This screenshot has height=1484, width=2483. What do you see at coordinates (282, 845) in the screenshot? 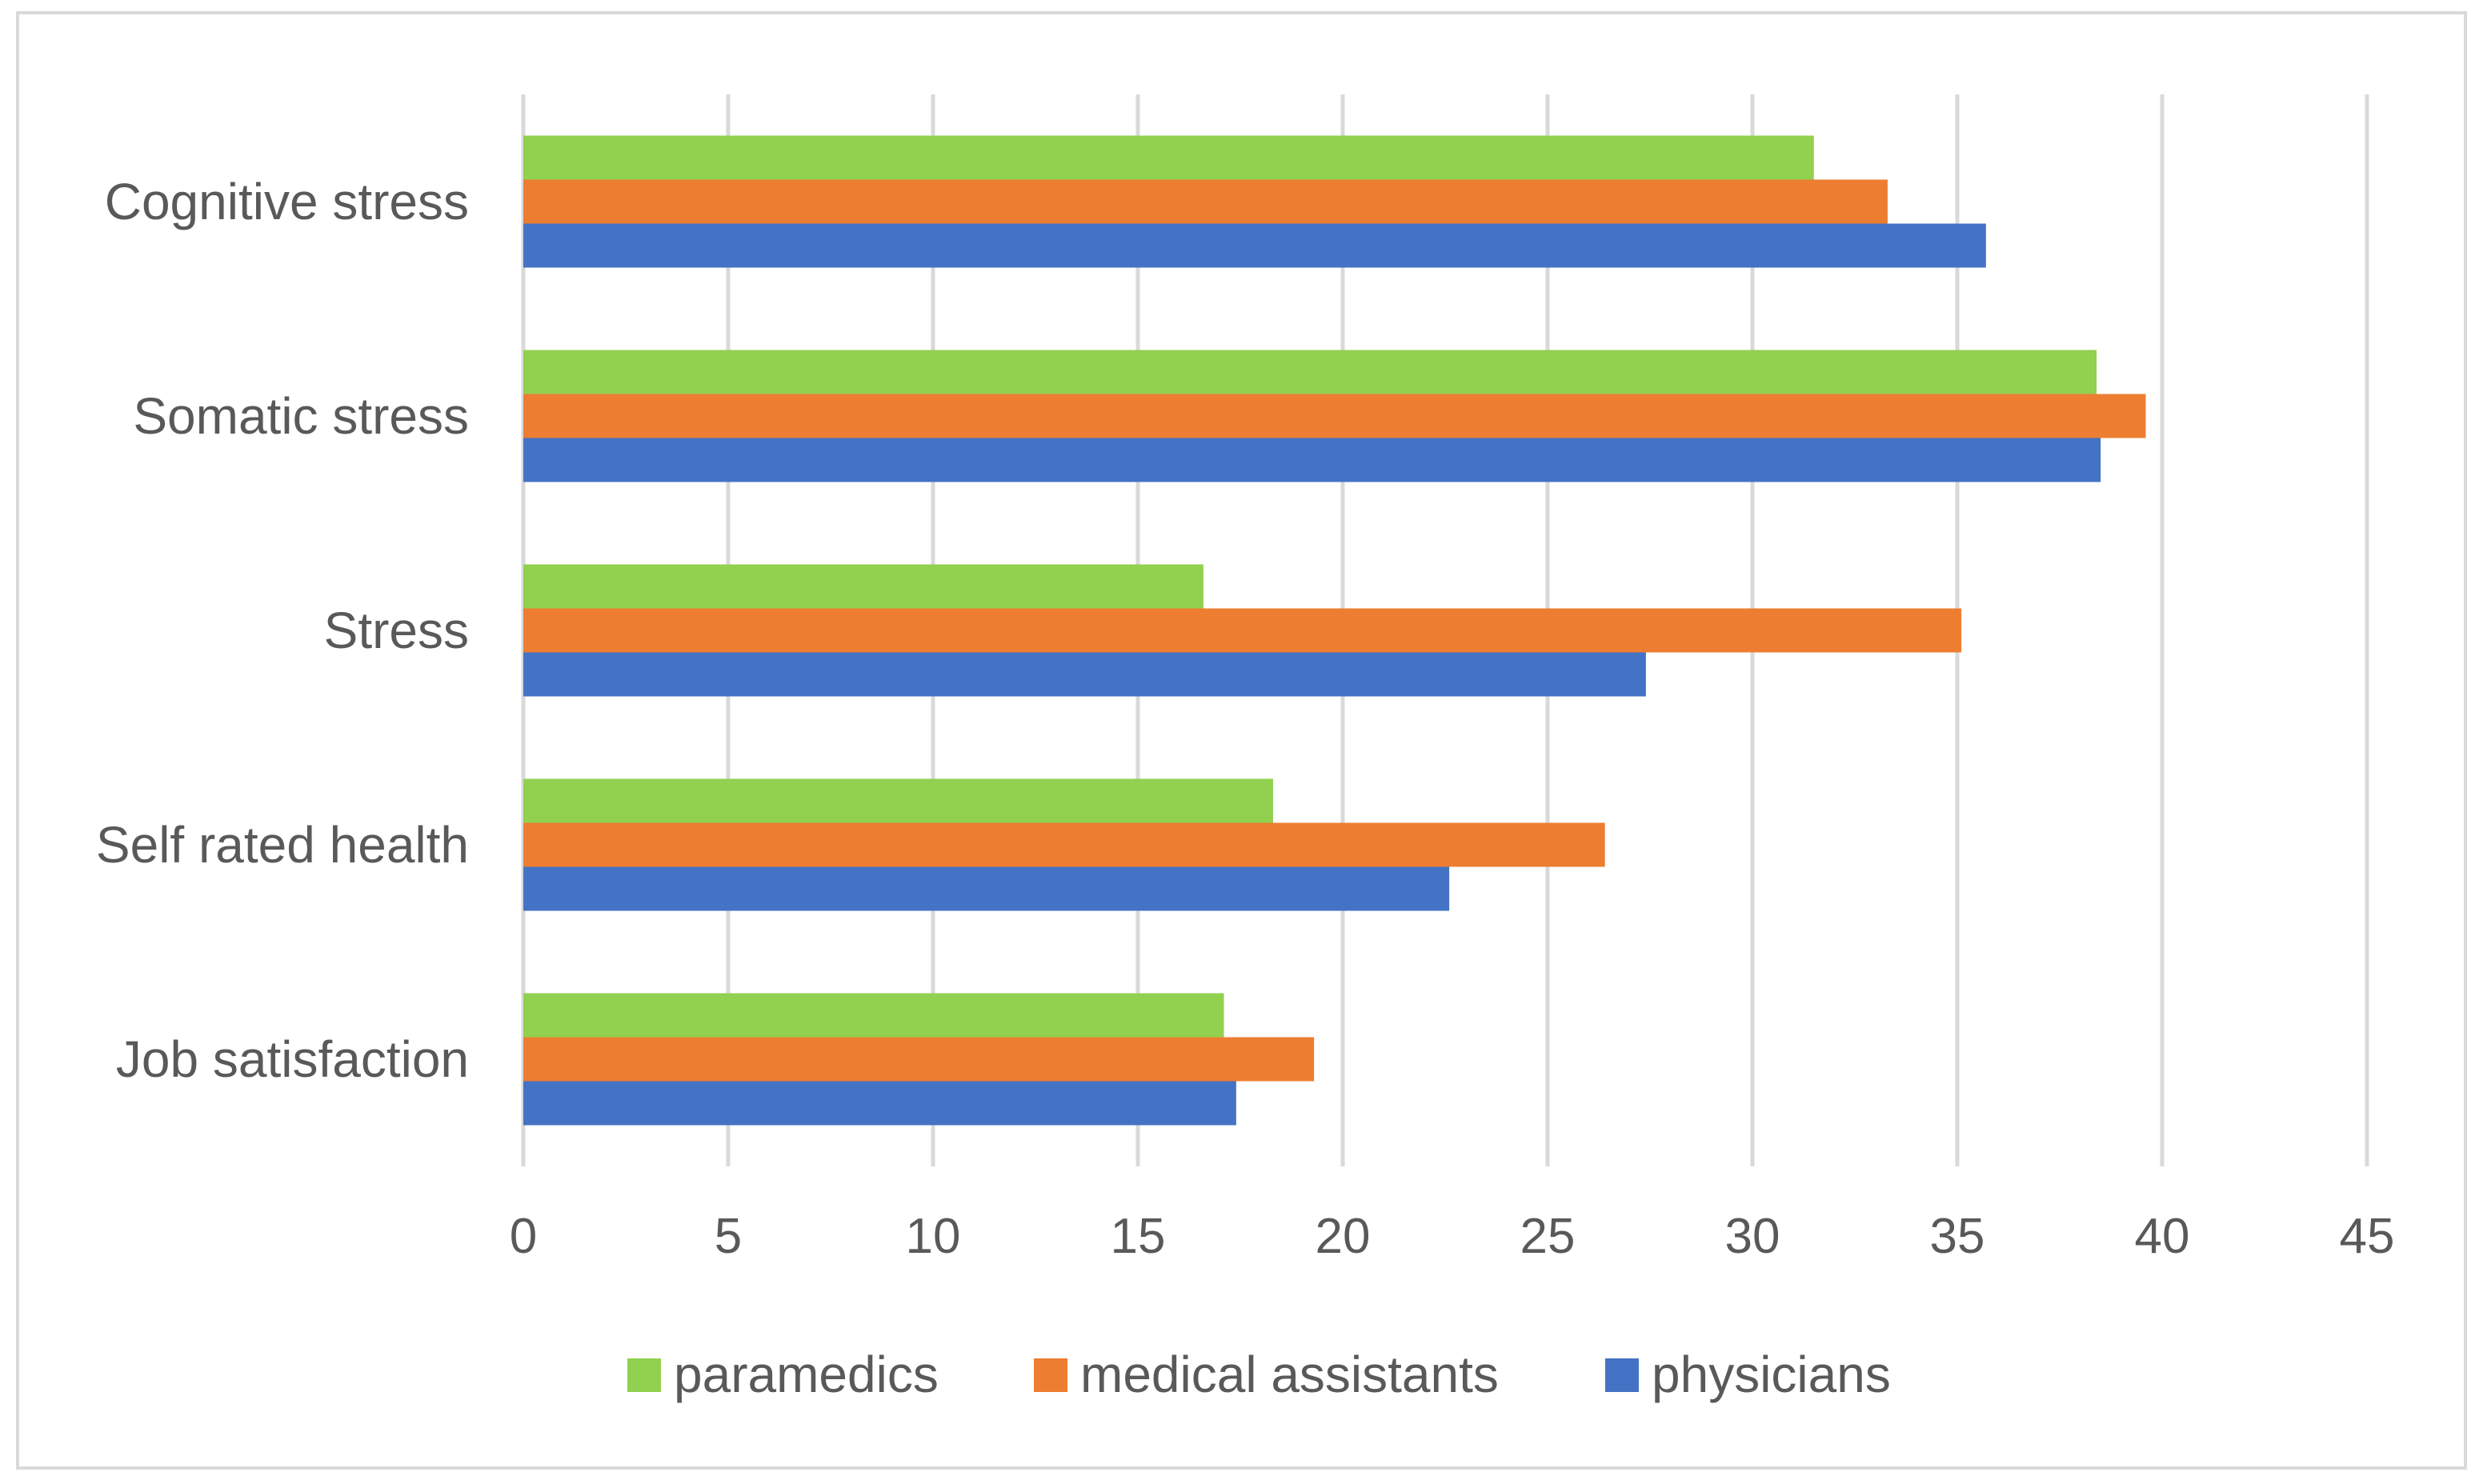
I see `category-label: Self rated health` at bounding box center [282, 845].